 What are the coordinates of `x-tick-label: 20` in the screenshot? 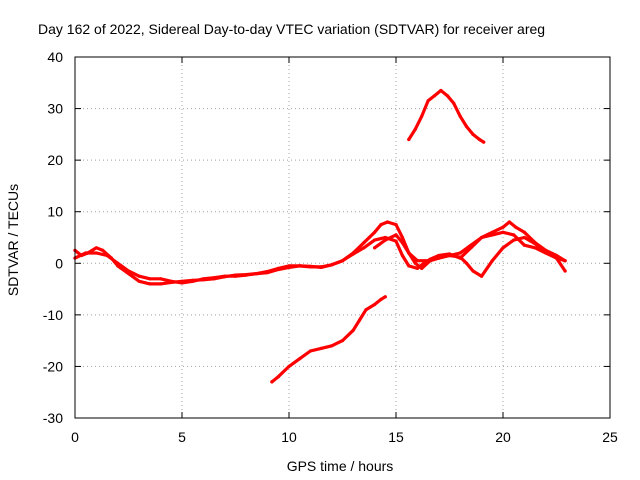 It's located at (503, 437).